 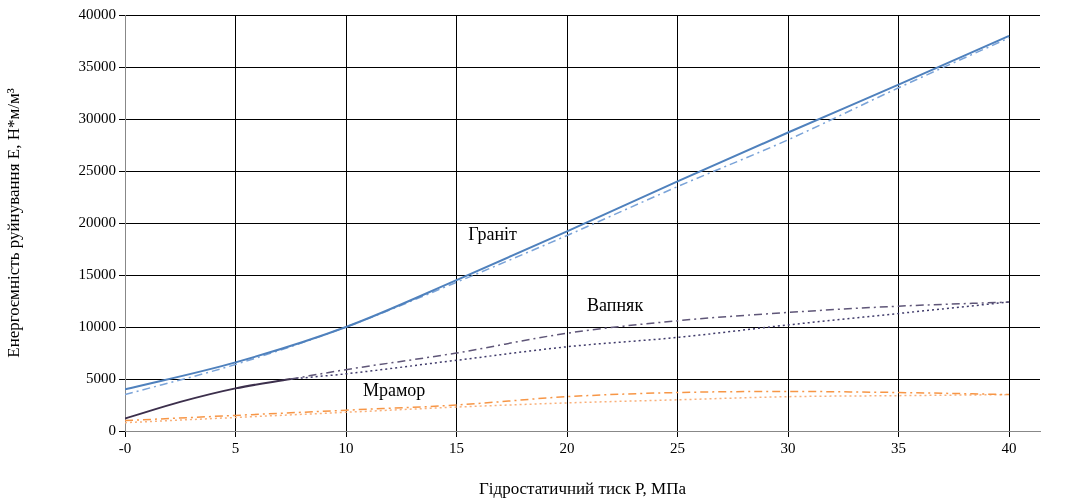 What do you see at coordinates (1009, 447) in the screenshot?
I see `x-tick-label: 40` at bounding box center [1009, 447].